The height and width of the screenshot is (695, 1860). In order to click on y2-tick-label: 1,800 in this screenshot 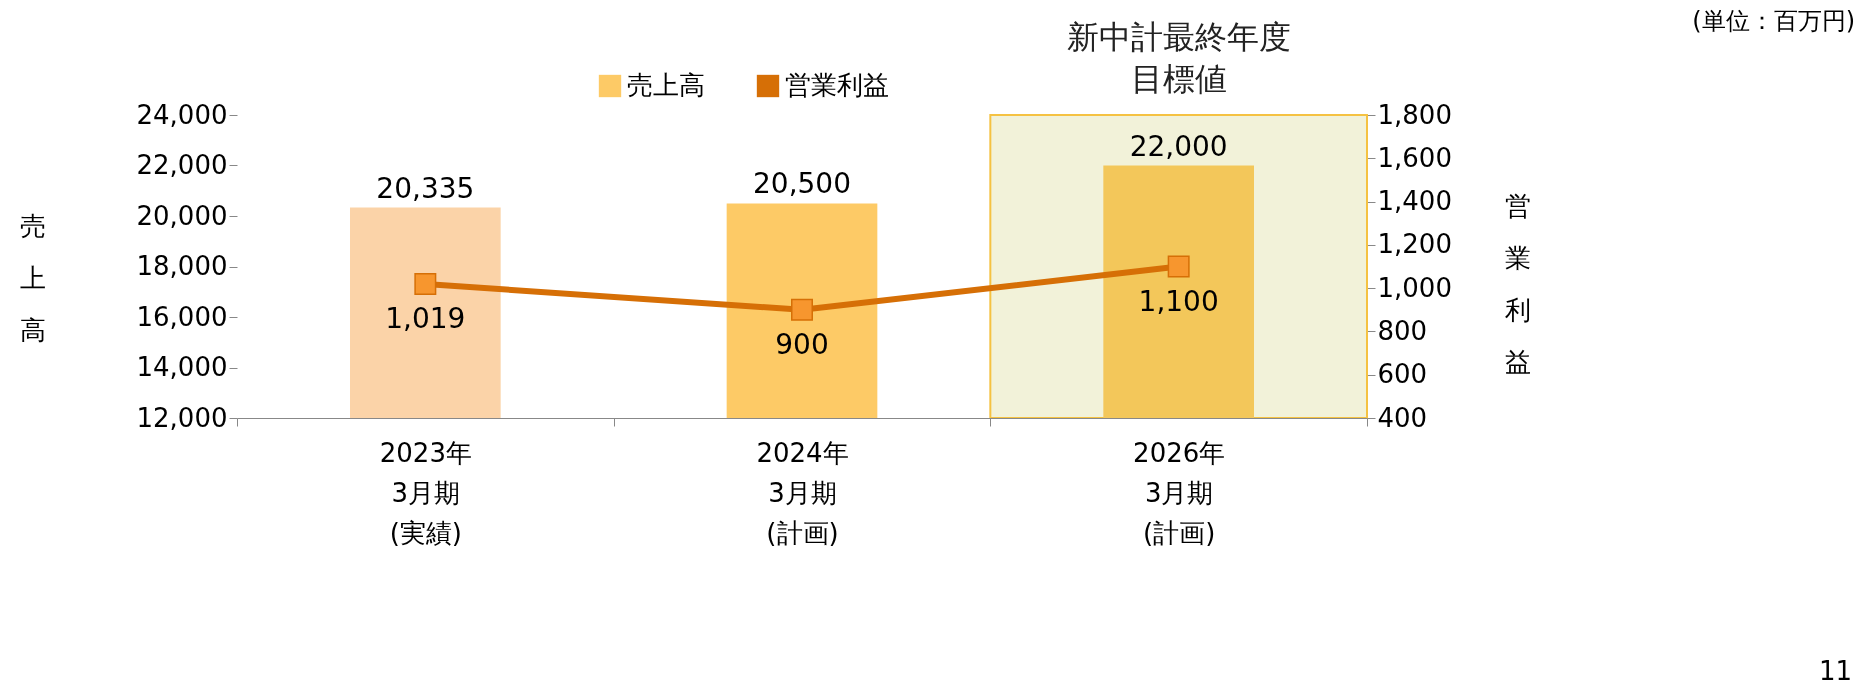, I will do `click(1414, 114)`.